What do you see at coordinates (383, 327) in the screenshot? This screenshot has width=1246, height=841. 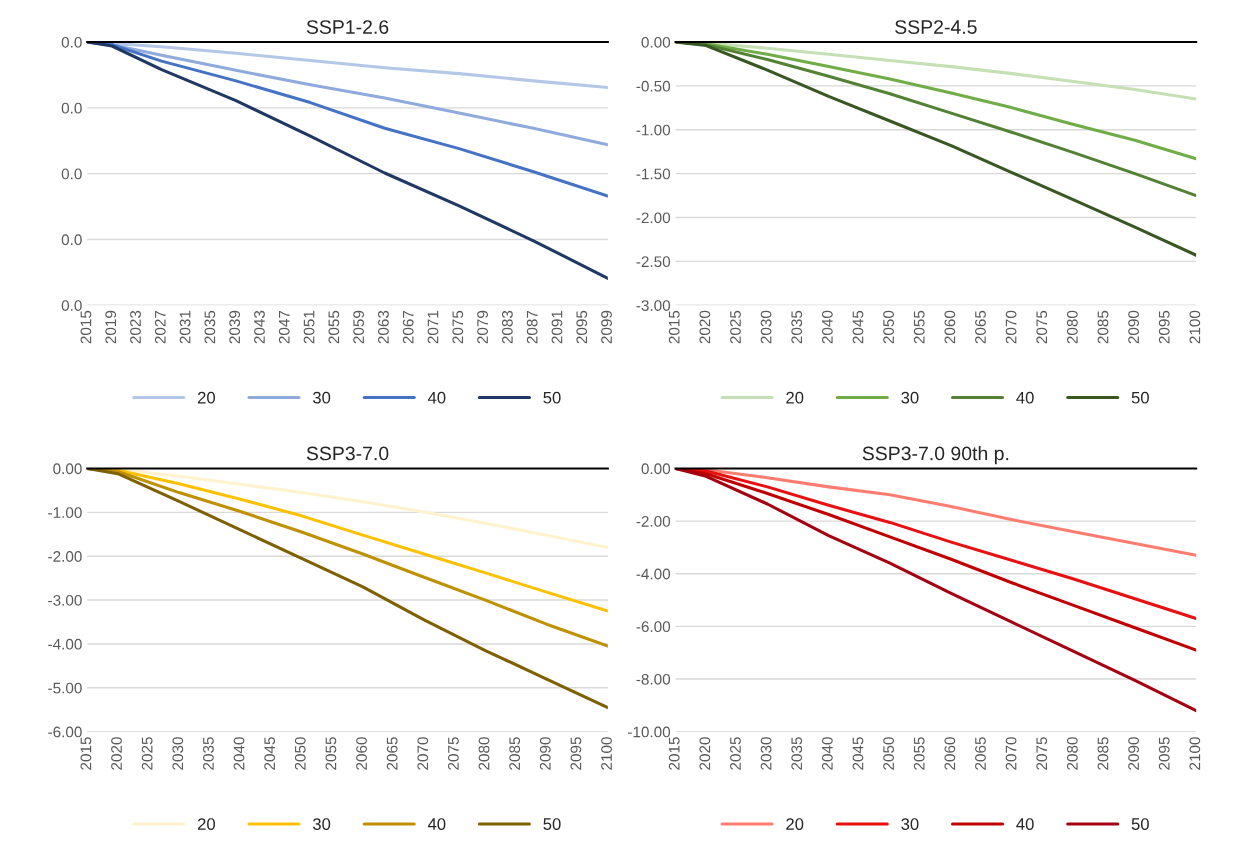 I see `x-tick-label: 2063` at bounding box center [383, 327].